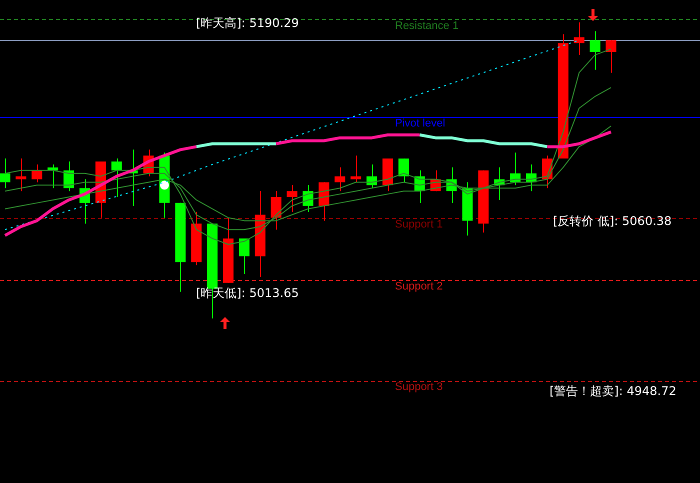 The height and width of the screenshot is (483, 700). I want to click on ref-line-label: Support 3, so click(419, 387).